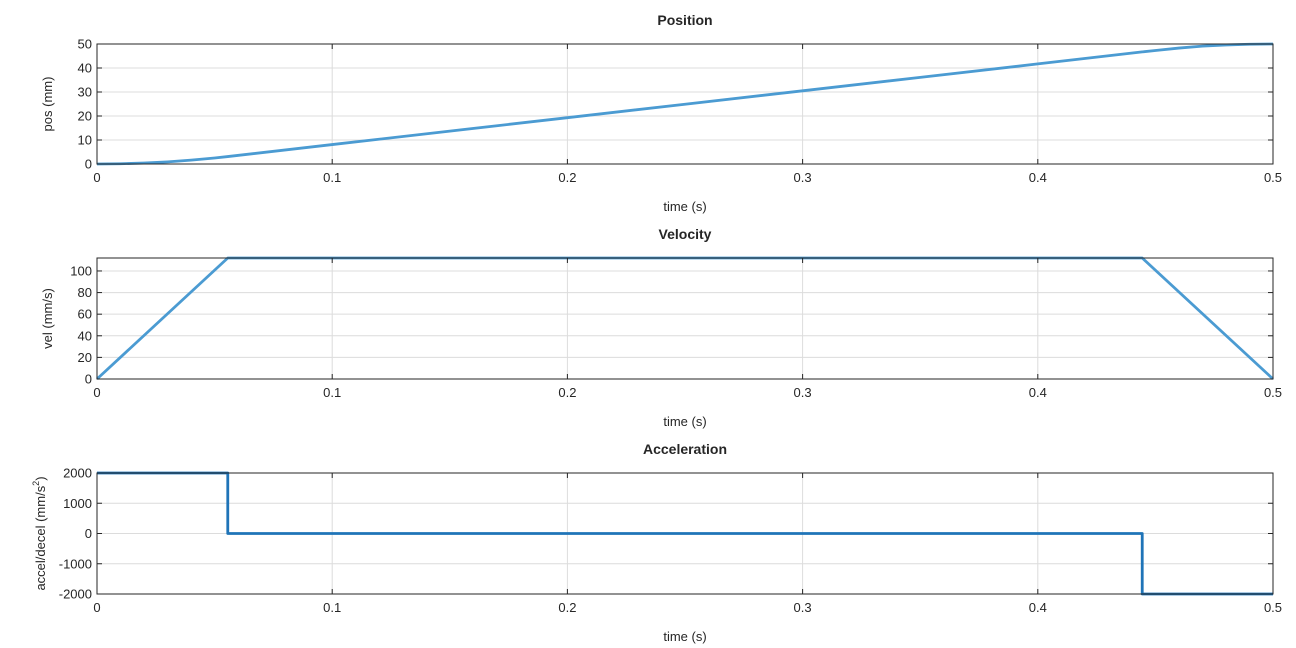  What do you see at coordinates (85, 292) in the screenshot?
I see `y-tick-label: 80` at bounding box center [85, 292].